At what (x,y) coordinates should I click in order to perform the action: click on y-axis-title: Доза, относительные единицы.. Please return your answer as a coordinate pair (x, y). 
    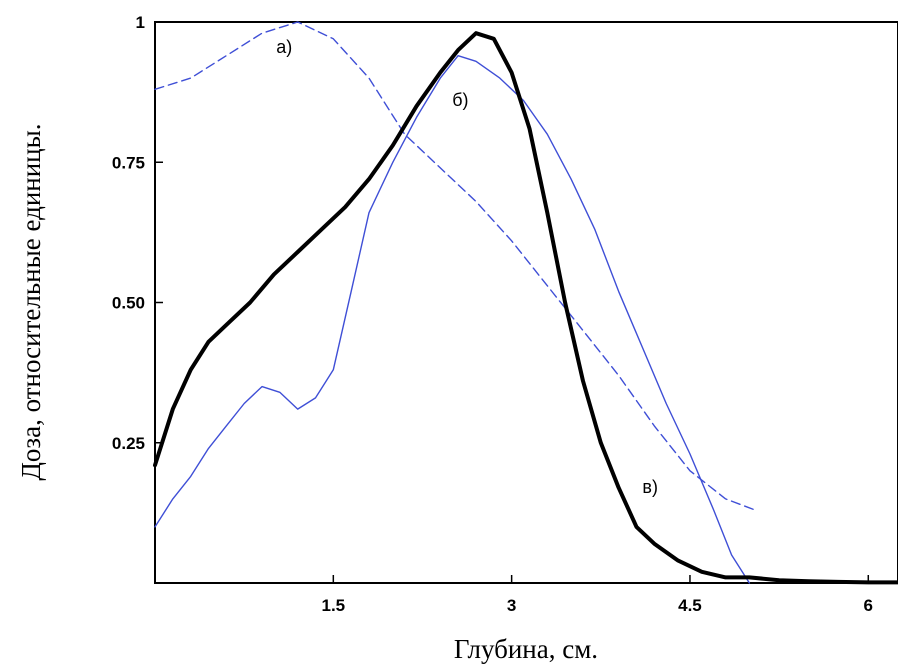
    Looking at the image, I should click on (31, 301).